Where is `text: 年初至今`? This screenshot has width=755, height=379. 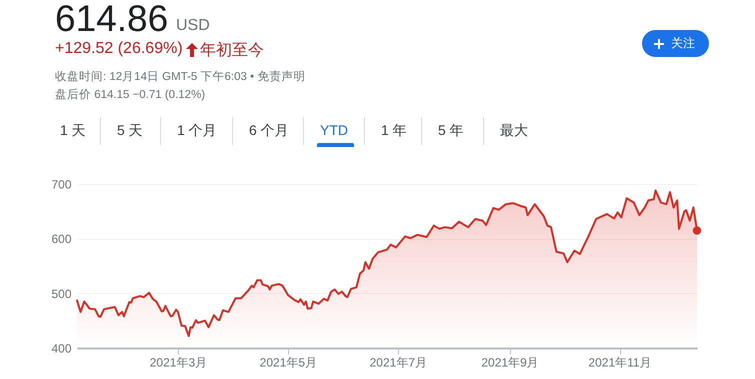 text: 年初至今 is located at coordinates (232, 50).